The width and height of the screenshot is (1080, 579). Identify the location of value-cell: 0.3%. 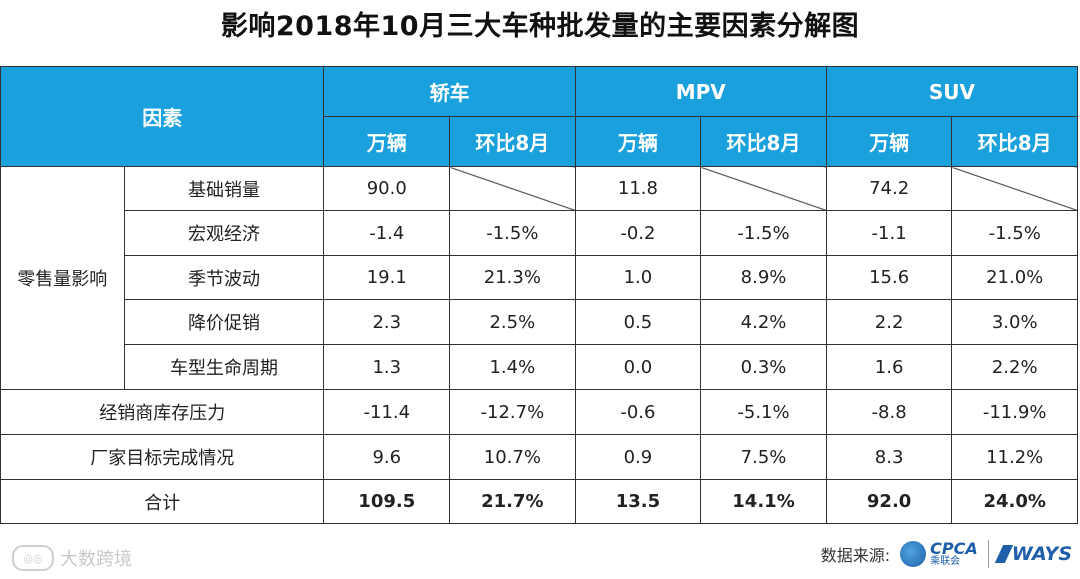
(763, 367).